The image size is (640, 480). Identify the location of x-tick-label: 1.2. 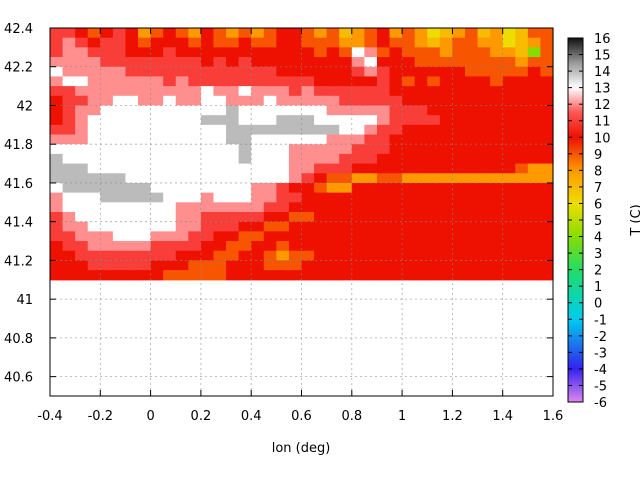
(452, 416).